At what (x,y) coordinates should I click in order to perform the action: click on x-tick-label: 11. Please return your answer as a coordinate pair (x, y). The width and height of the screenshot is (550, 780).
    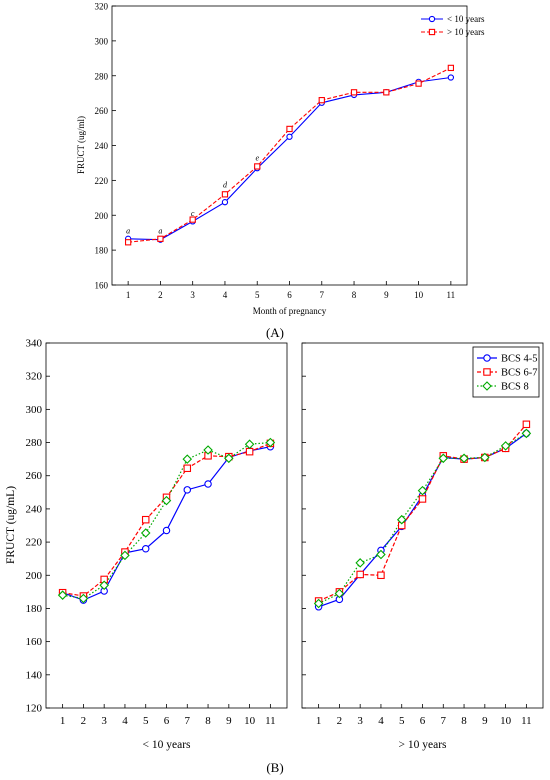
    Looking at the image, I should click on (526, 721).